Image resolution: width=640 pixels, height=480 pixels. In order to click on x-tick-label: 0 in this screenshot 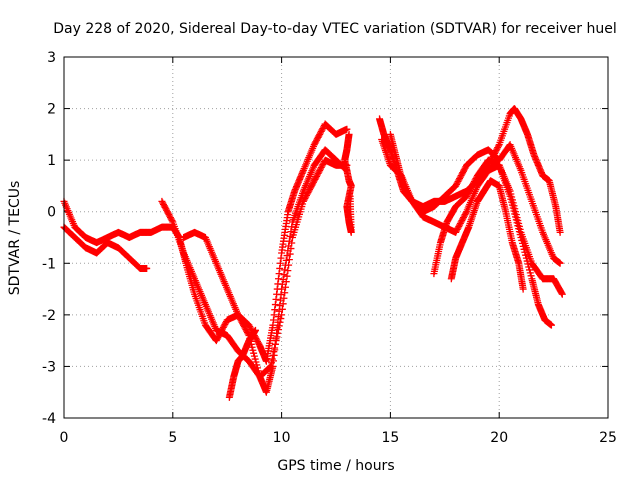, I will do `click(64, 438)`.